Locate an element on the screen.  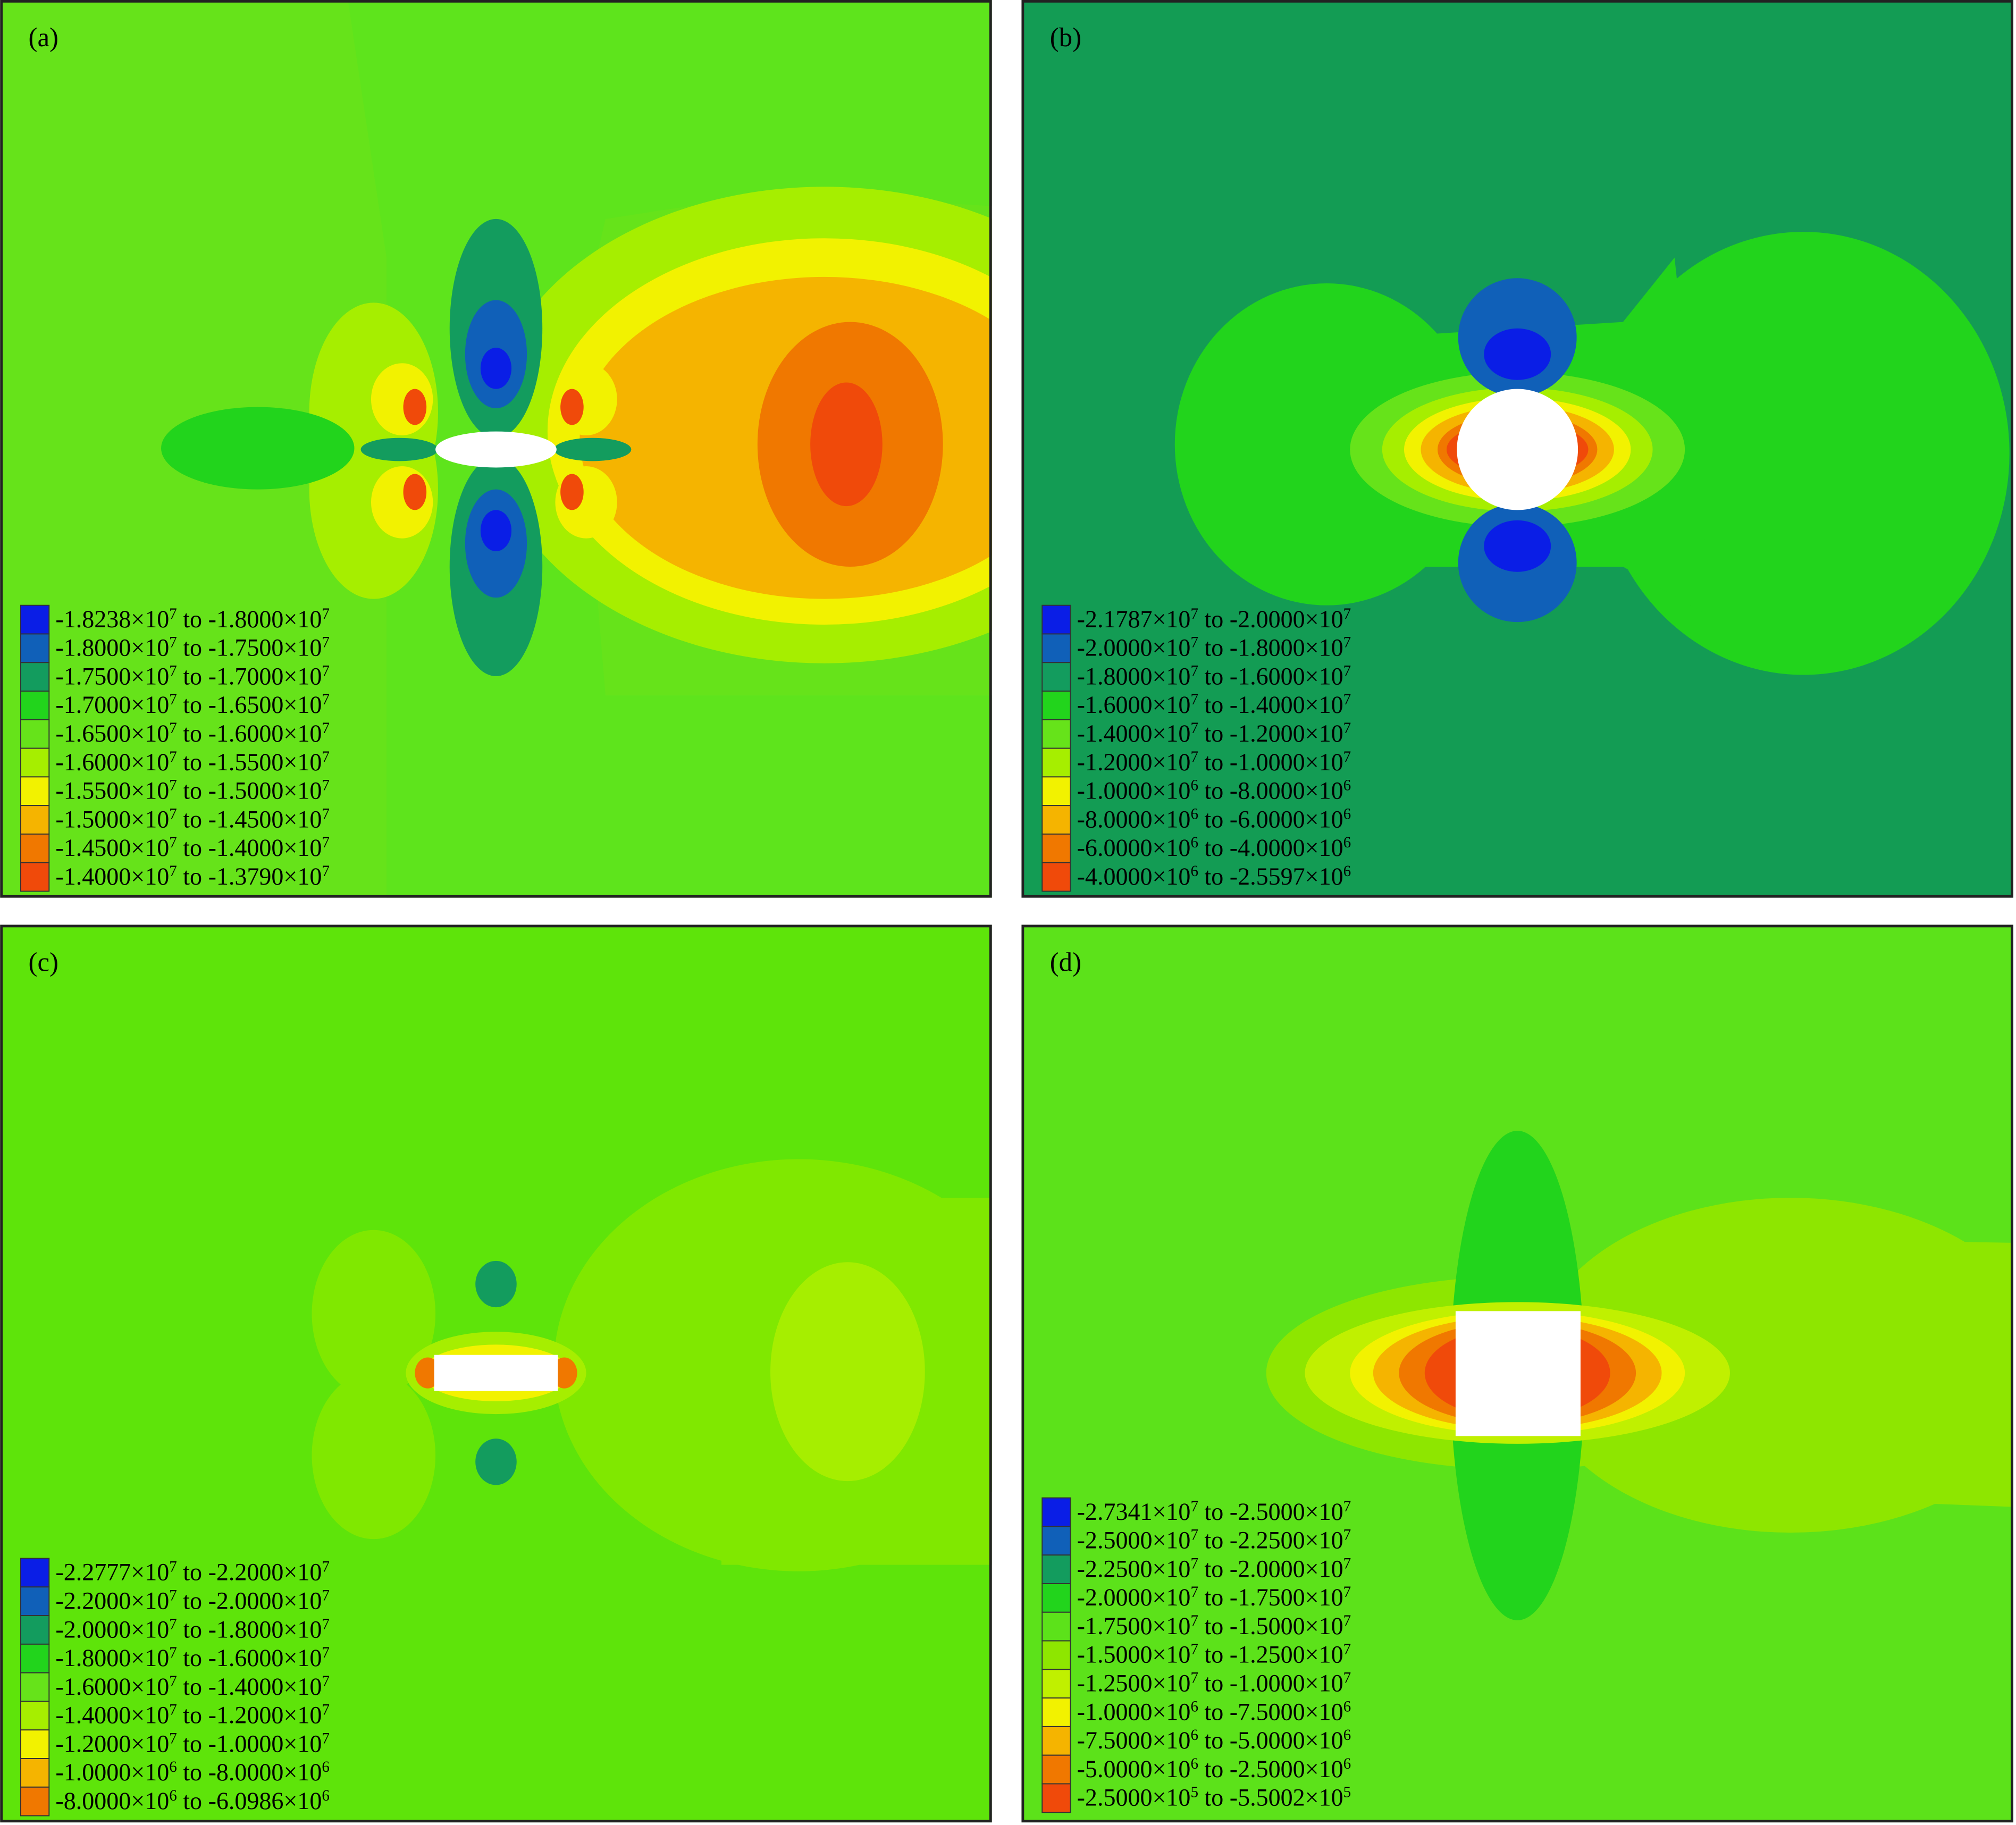
legend-entry: -1.2000×107 to -1.0000×107 is located at coordinates (1214, 762).